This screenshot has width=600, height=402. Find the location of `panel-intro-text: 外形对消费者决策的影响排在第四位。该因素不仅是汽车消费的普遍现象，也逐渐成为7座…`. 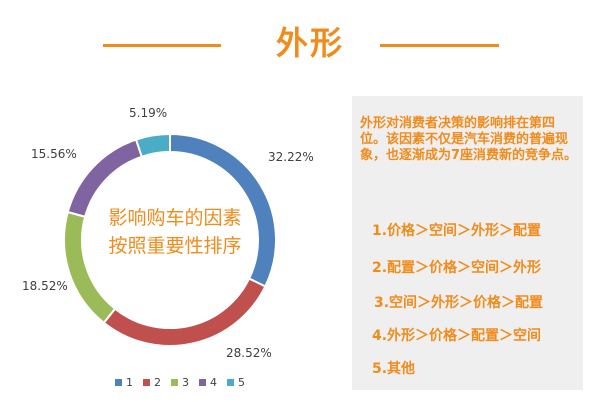

panel-intro-text: 外形对消费者决策的影响排在第四位。该因素不仅是汽车消费的普遍现象，也逐渐成为7座… is located at coordinates (469, 139).